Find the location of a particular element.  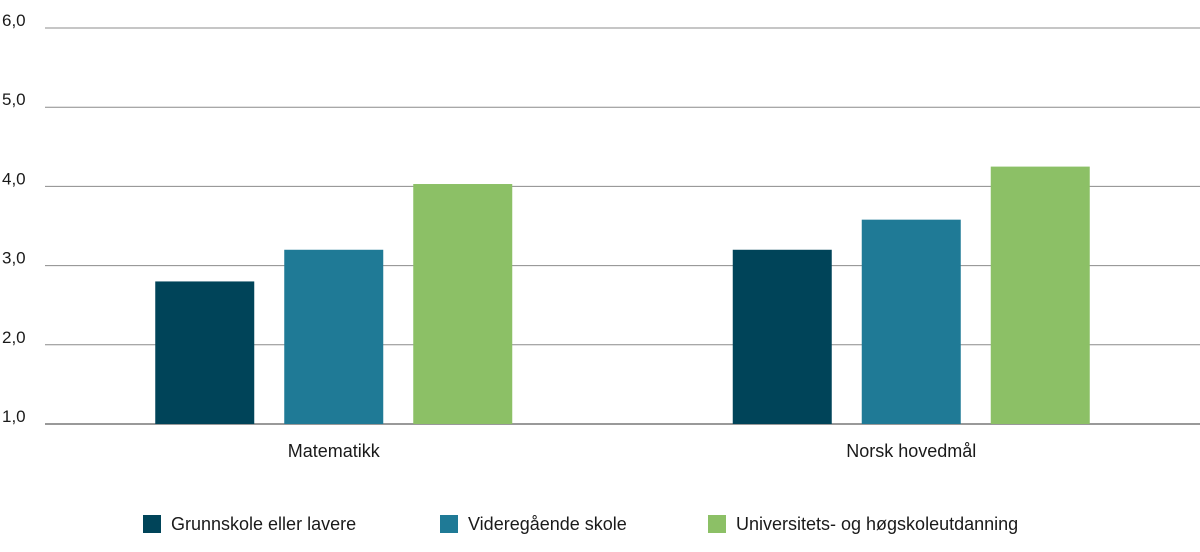

y-tick-label: 1,0 is located at coordinates (14, 416).